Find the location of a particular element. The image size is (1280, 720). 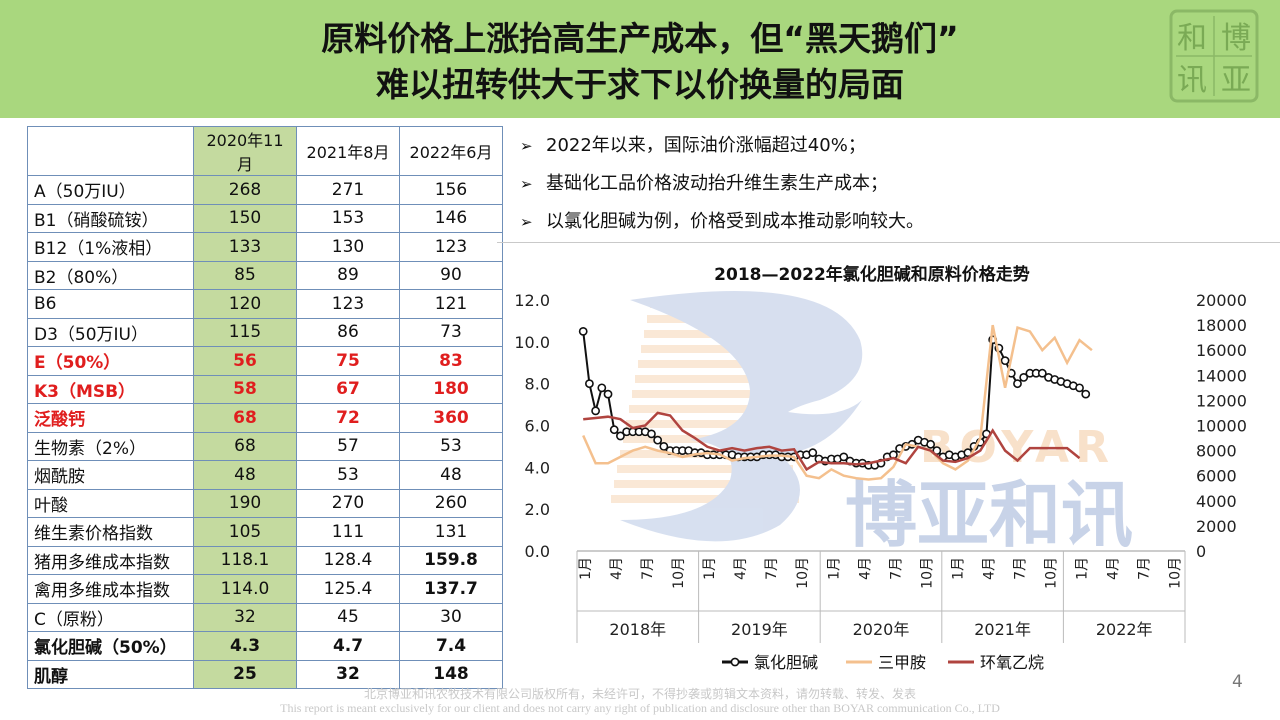

row-label: 肌醇 is located at coordinates (110, 674).